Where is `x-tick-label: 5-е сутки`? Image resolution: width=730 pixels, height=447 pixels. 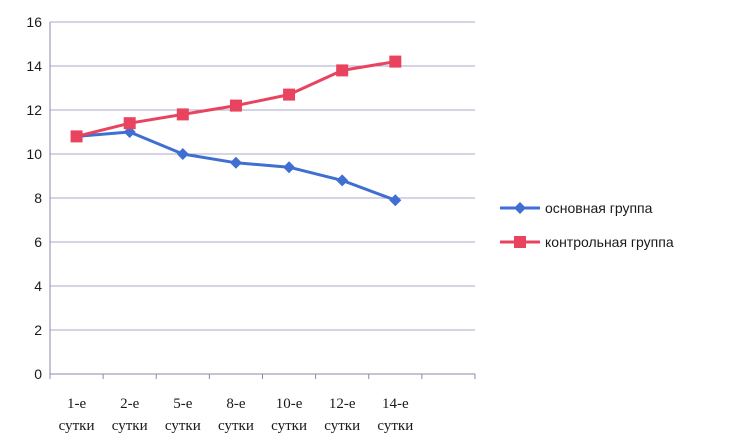
x-tick-label: 5-е сутки is located at coordinates (183, 415).